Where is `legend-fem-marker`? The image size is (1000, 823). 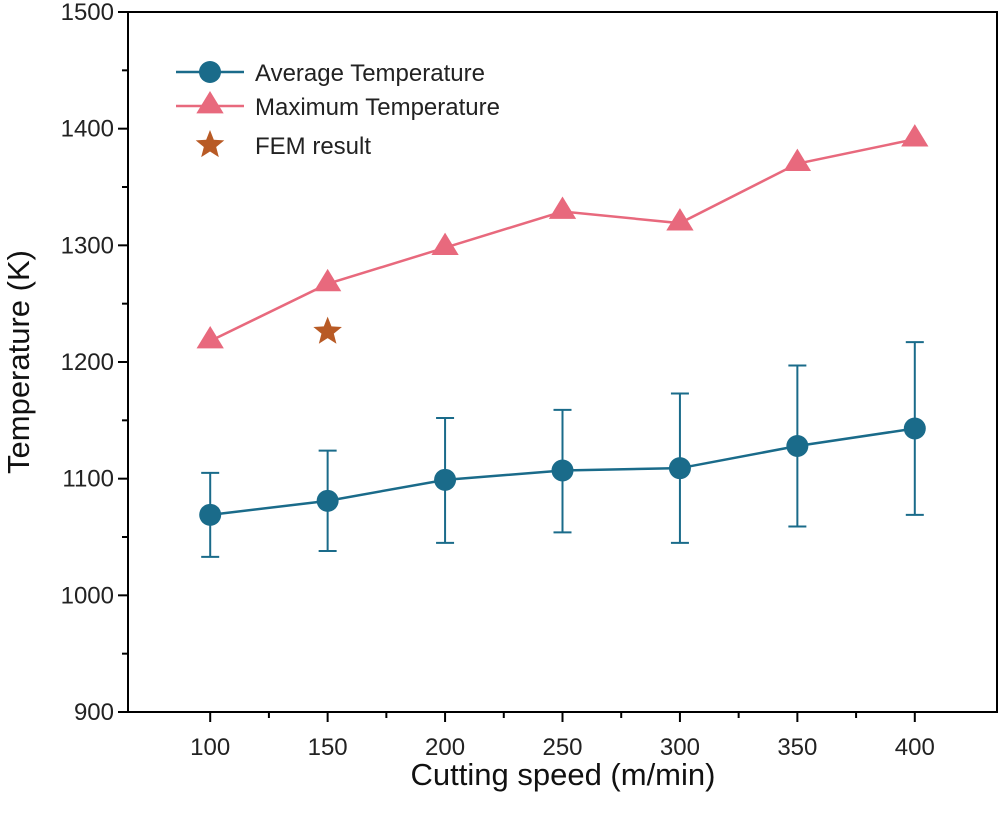
legend-fem-marker is located at coordinates (210, 144).